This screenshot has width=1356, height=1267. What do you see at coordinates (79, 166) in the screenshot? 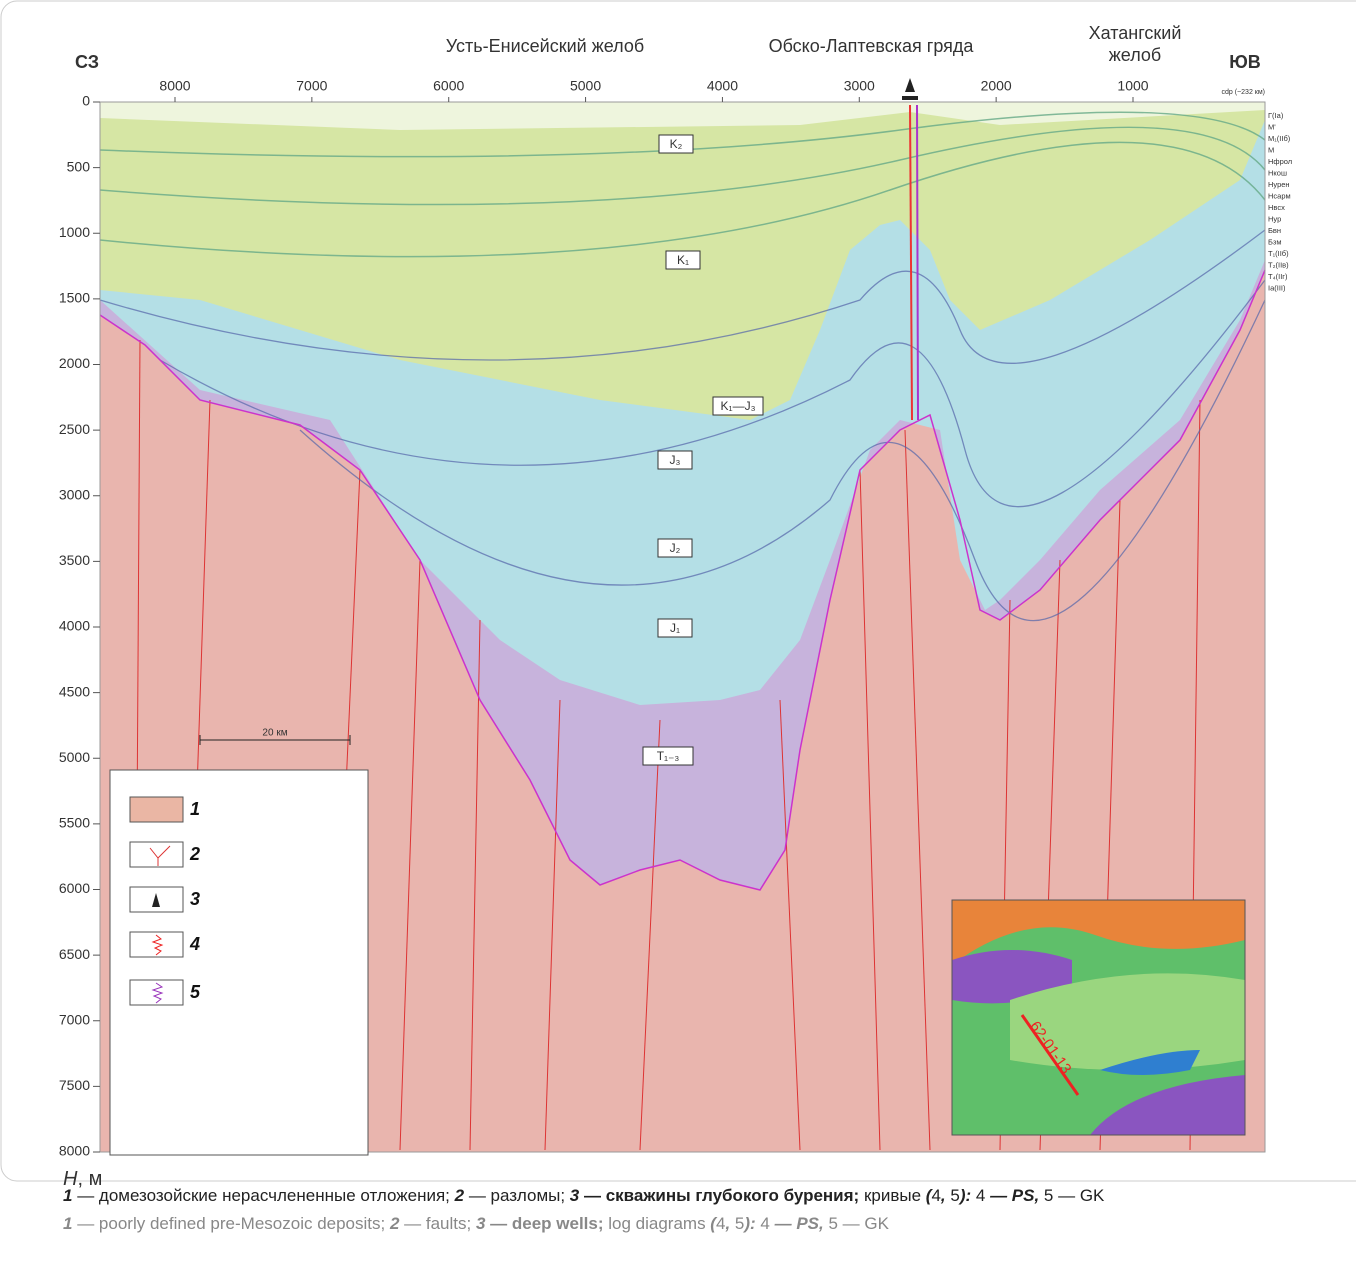
I see `y-tick-label: 500` at bounding box center [79, 166].